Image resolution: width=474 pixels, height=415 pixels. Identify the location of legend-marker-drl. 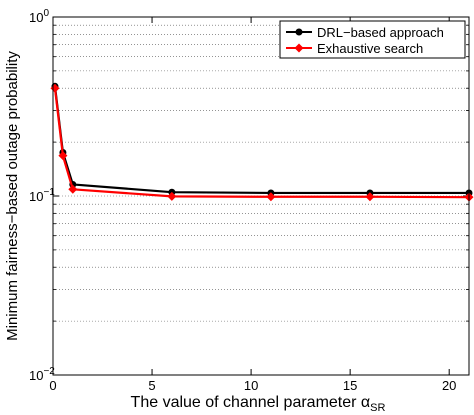
(299, 32).